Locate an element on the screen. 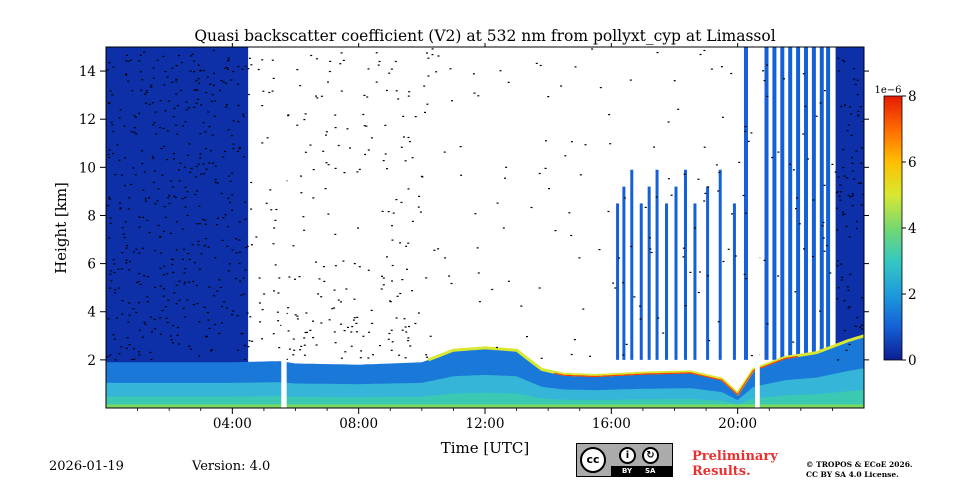 Image resolution: width=960 pixels, height=484 pixels. cc-license-strip: BY SA is located at coordinates (642, 471).